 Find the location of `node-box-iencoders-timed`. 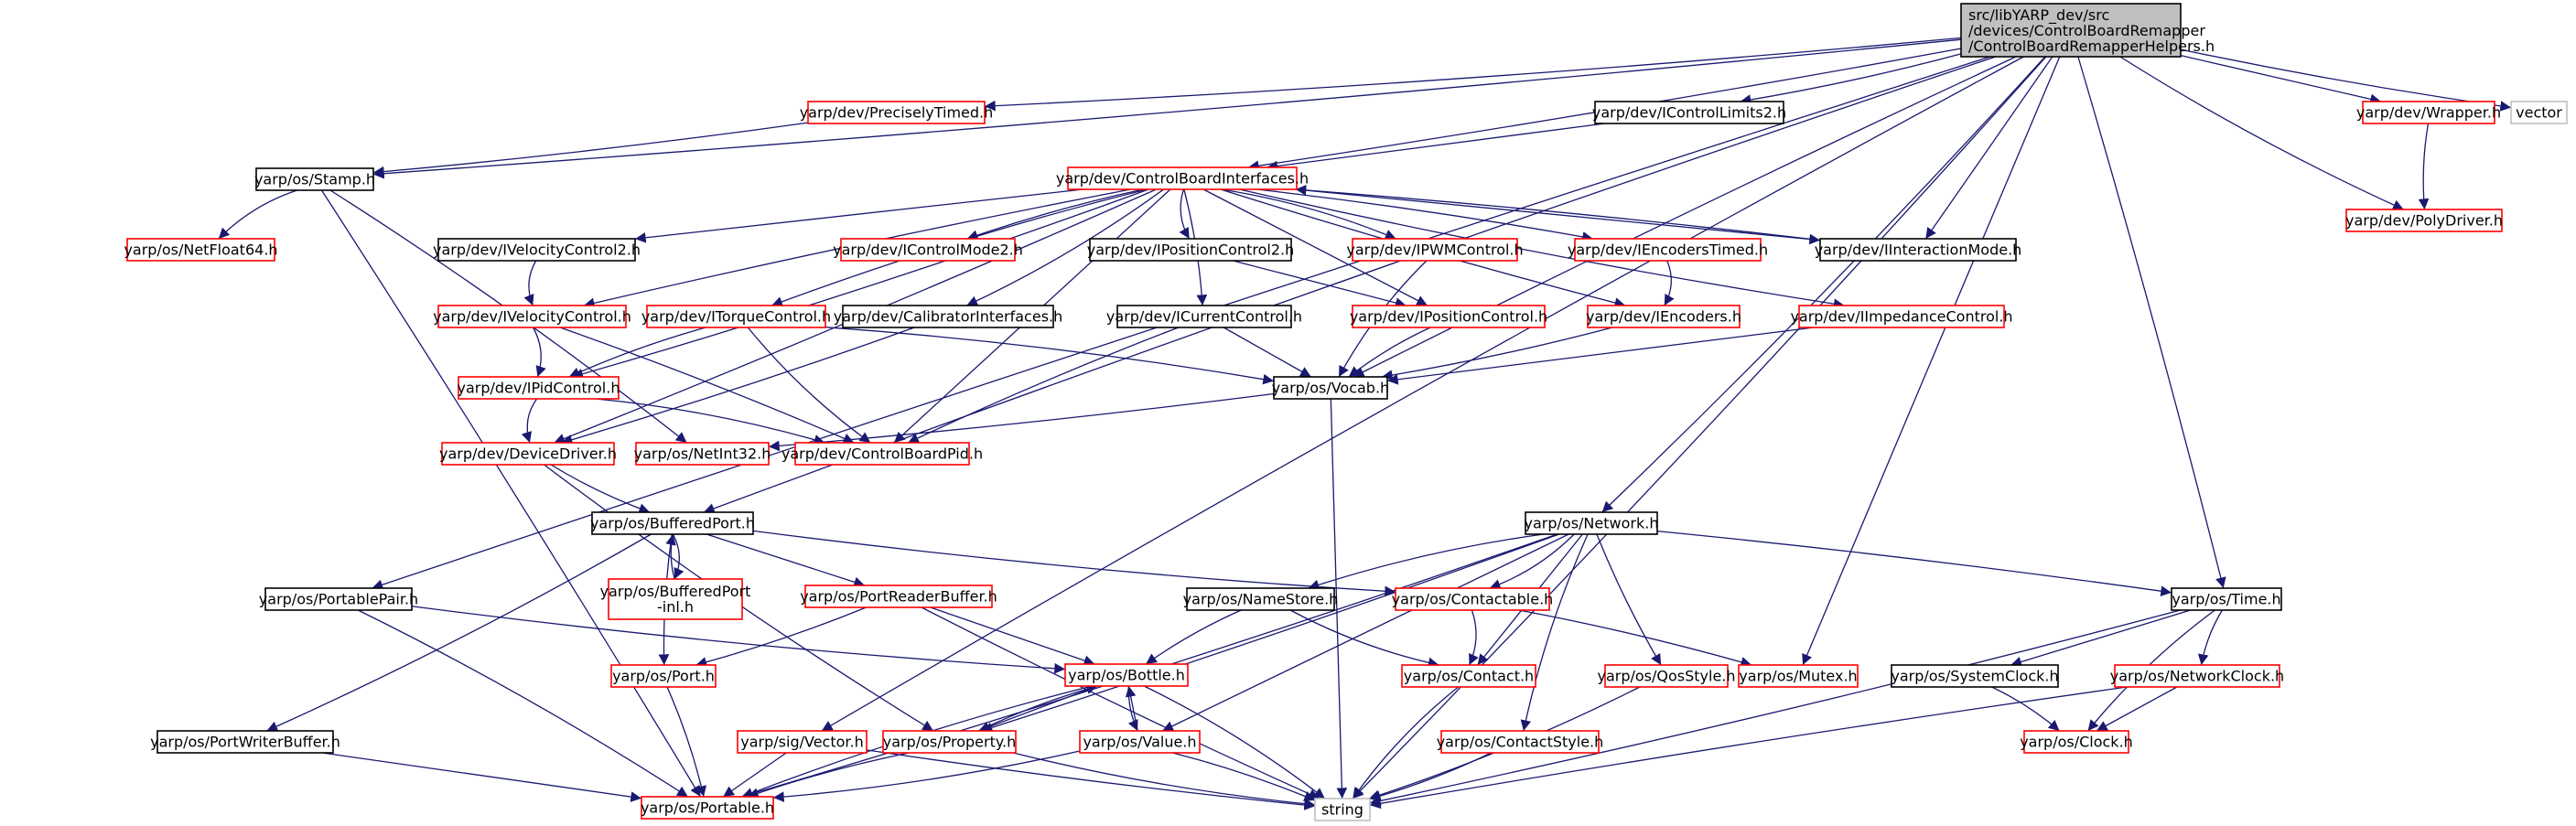

node-box-iencoders-timed is located at coordinates (1668, 250).